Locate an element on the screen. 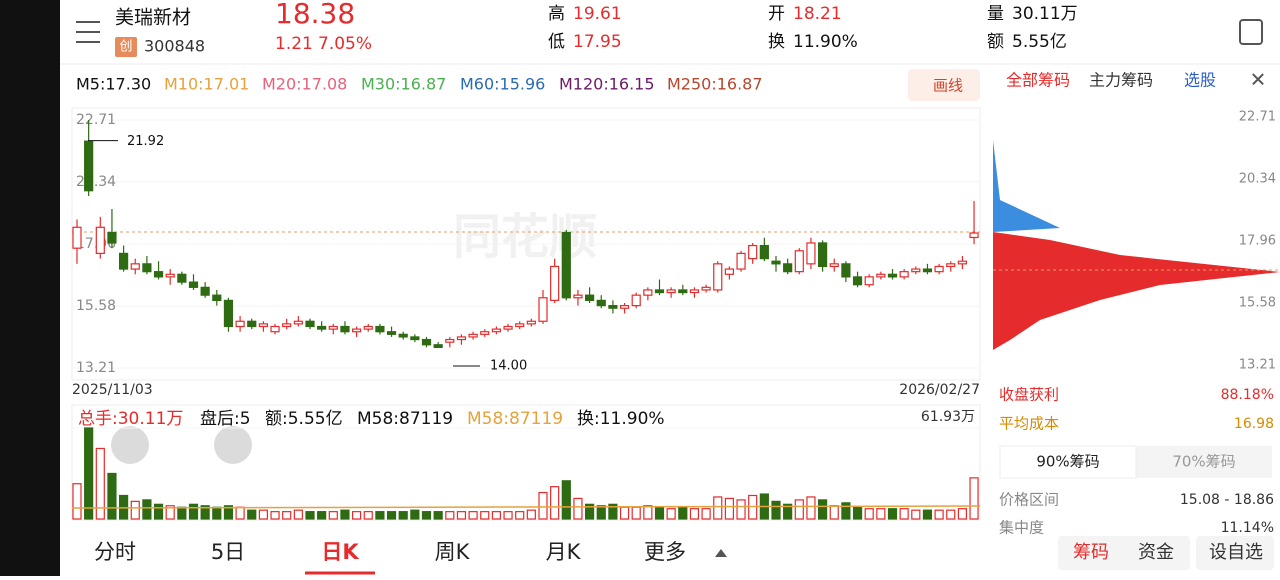  tab: 5日 is located at coordinates (228, 552).